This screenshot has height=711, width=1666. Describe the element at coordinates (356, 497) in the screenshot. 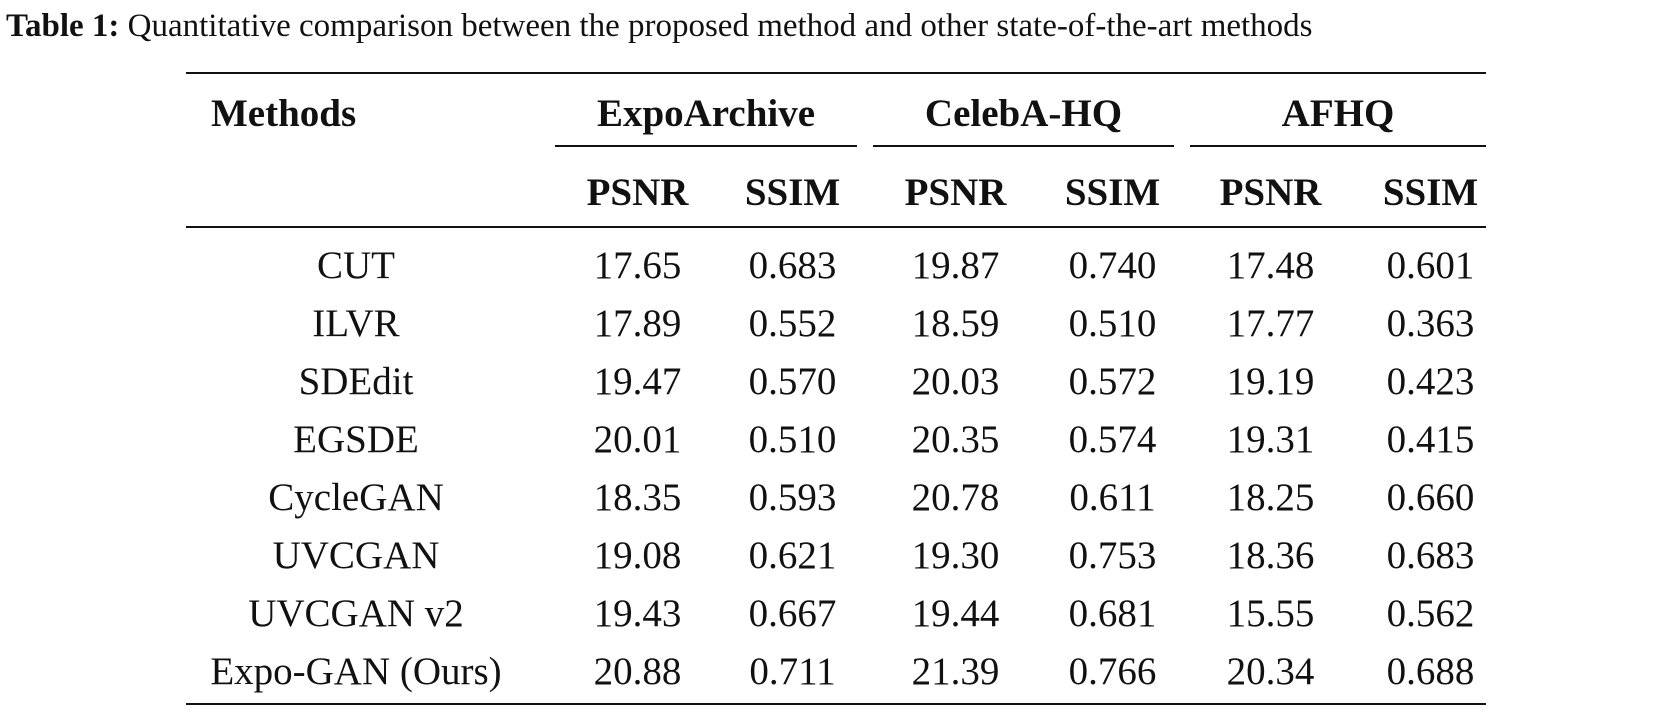

I see `row-method: CycleGAN` at that location.